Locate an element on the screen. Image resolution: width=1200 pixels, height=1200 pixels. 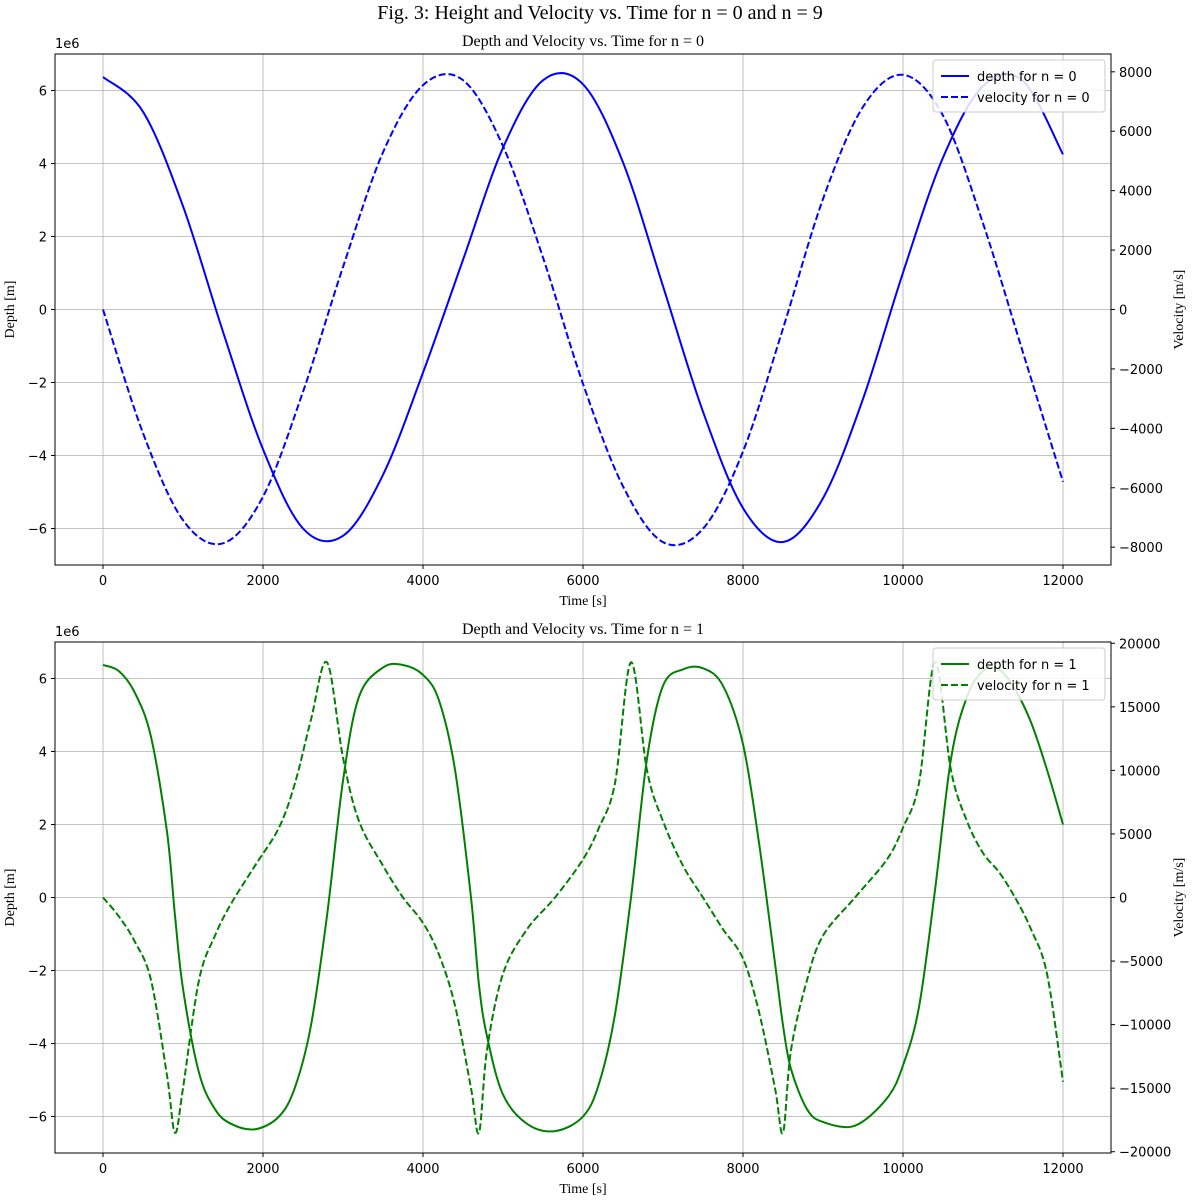
legend-label: depth for n = 1 is located at coordinates (1027, 665).